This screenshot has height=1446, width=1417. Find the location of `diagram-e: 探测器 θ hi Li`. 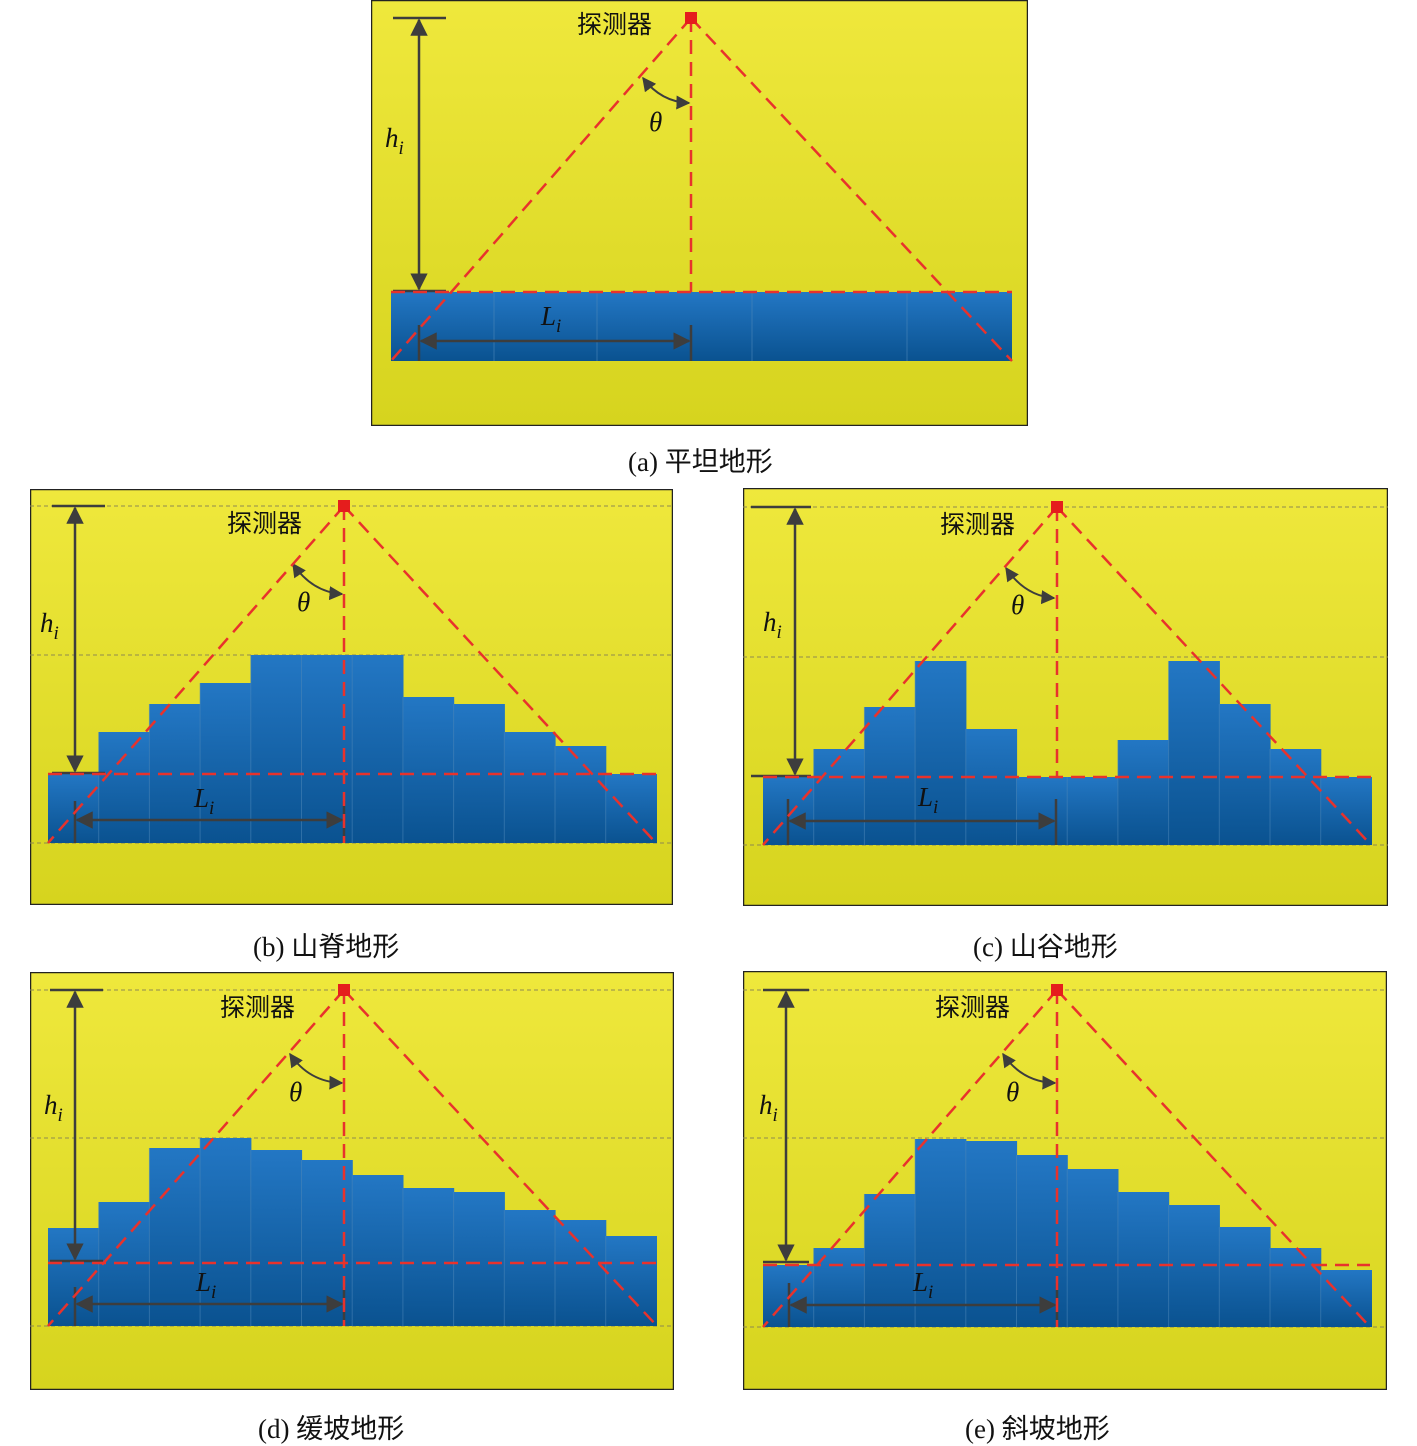

diagram-e: 探测器 θ hi Li is located at coordinates (1065, 1180).